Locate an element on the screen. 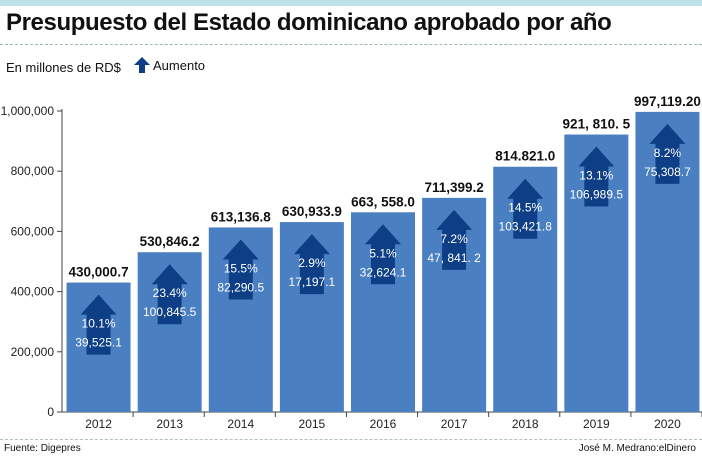 The width and height of the screenshot is (702, 456). data-label: 430,000.7 is located at coordinates (99, 272).